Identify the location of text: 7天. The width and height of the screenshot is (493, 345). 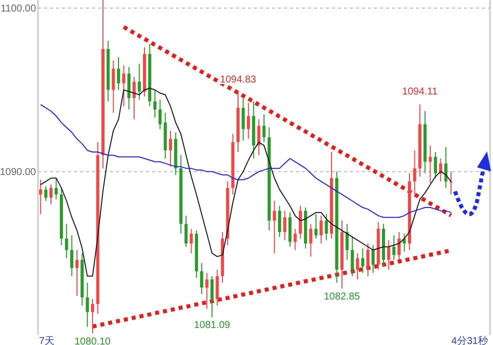
(47, 340).